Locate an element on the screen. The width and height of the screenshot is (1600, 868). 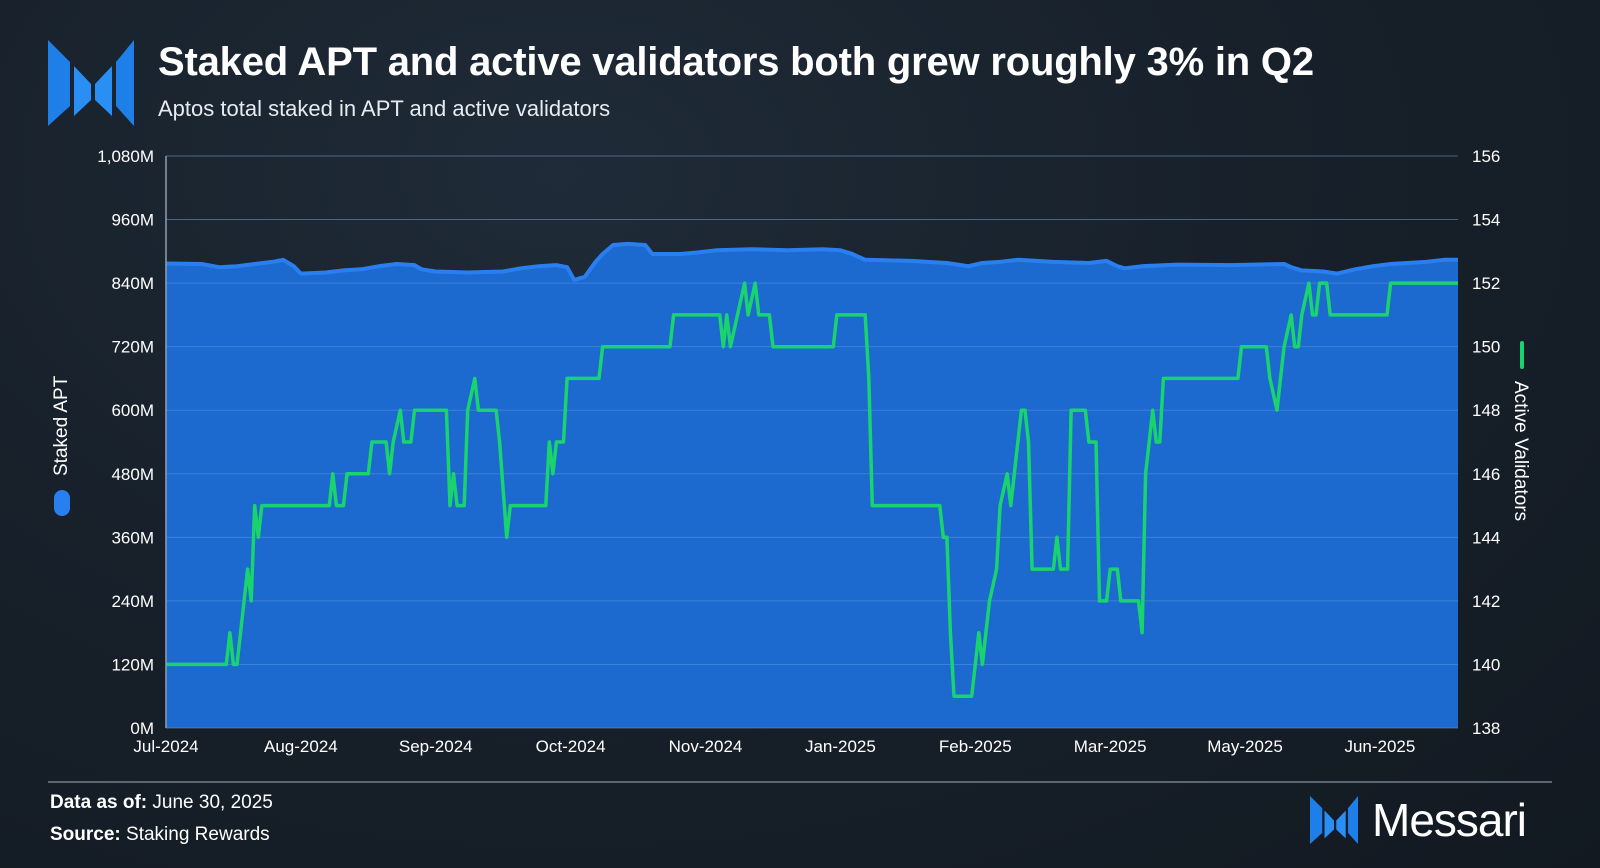
left-tick-label: 720M is located at coordinates (132, 347).